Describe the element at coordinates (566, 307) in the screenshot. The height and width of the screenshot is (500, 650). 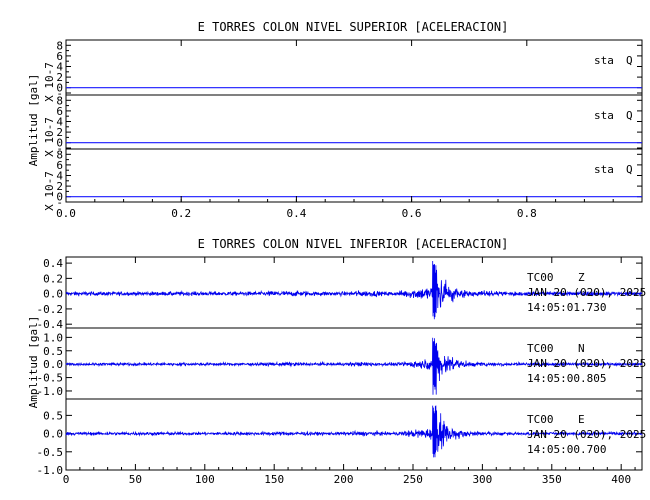
I see `bottom-trace-time: 14:05:01.730` at that location.